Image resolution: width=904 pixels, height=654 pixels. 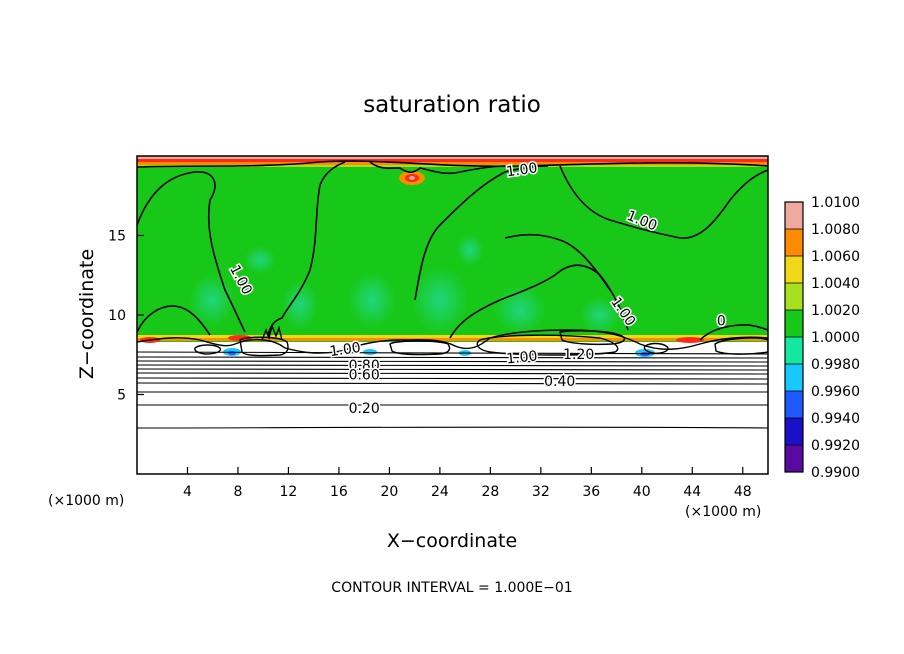 What do you see at coordinates (578, 355) in the screenshot?
I see `contour-label: 1.20` at bounding box center [578, 355].